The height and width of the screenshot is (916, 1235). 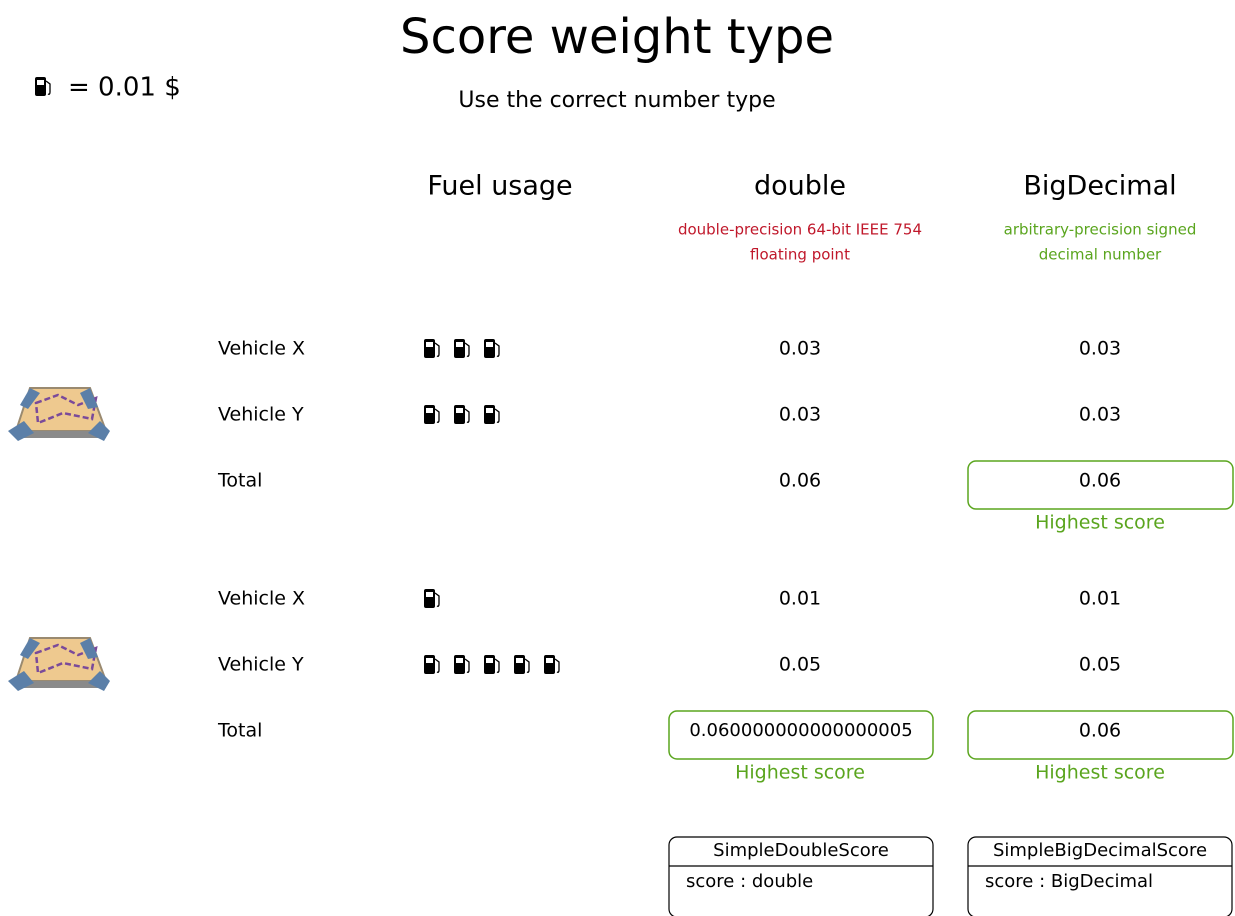 I want to click on column-description: decimal number, so click(x=1100, y=255).